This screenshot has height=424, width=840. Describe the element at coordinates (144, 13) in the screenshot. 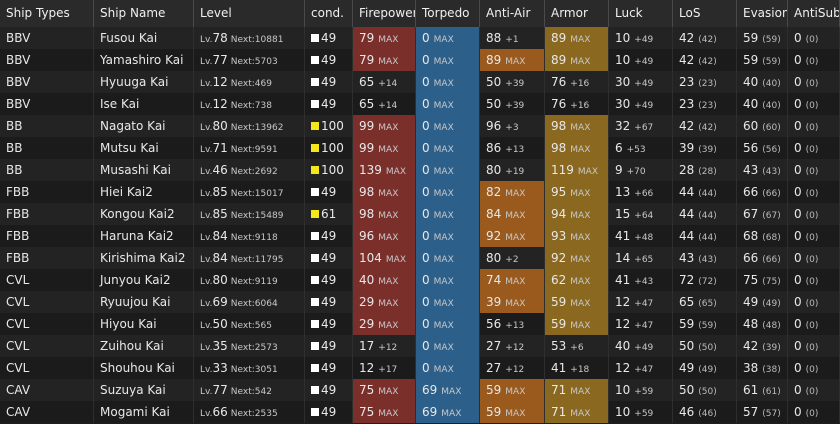

I see `col-header-ship-name: Ship Name` at that location.